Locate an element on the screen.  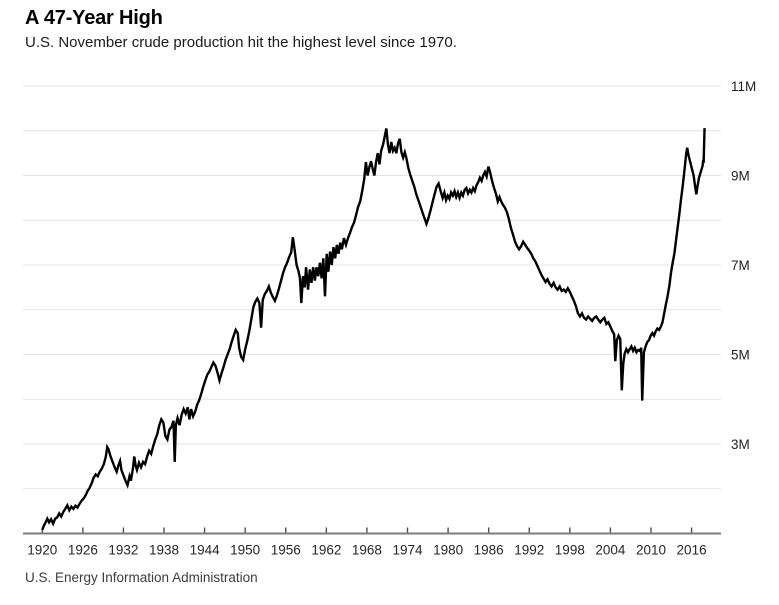
x-axis-label: 2016 is located at coordinates (692, 550).